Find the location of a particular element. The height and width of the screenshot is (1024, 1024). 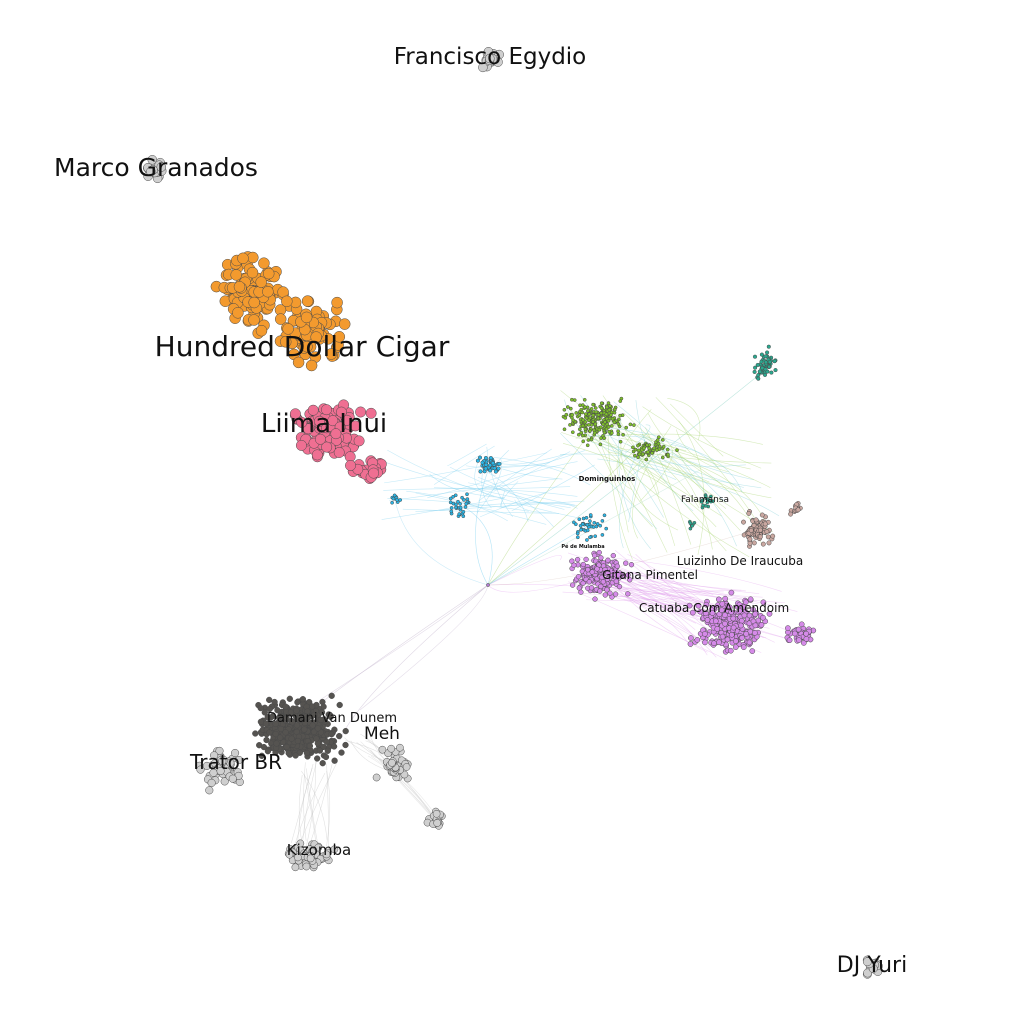

node-hub is located at coordinates (488, 585).